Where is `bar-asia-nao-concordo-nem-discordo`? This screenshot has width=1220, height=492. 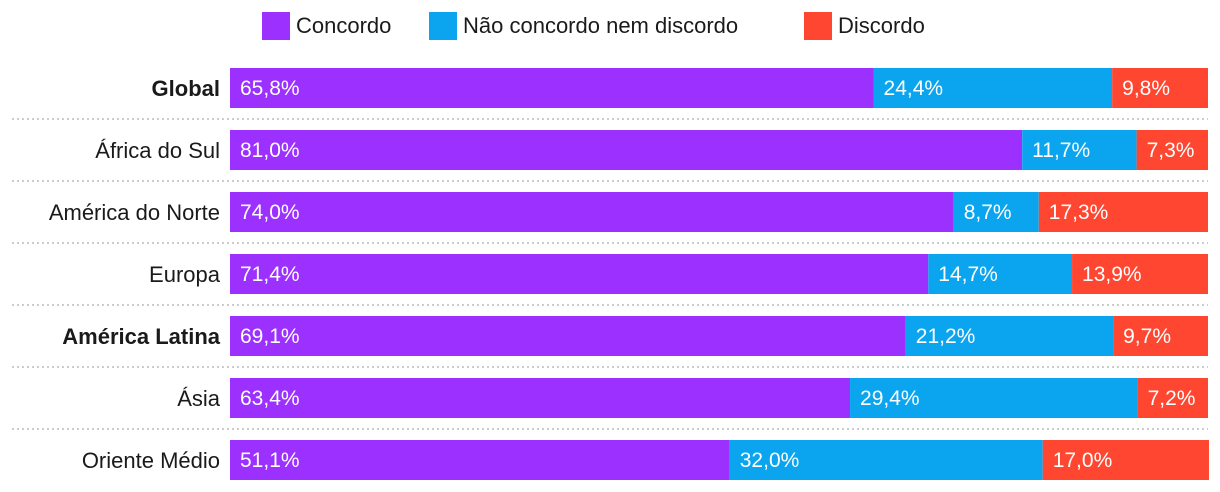 bar-asia-nao-concordo-nem-discordo is located at coordinates (994, 398).